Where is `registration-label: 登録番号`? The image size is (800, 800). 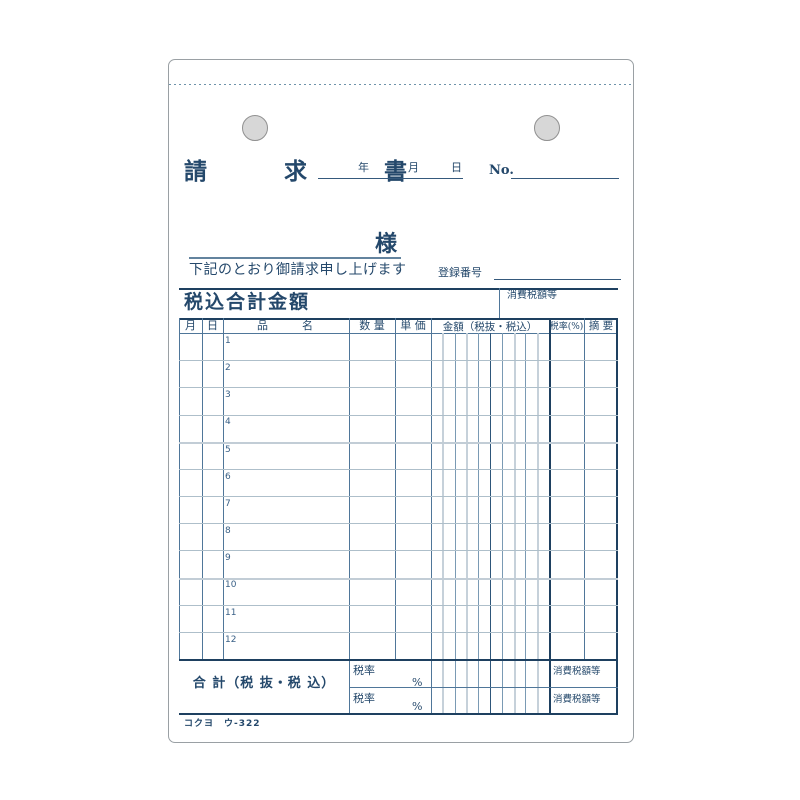 registration-label: 登録番号 is located at coordinates (460, 272).